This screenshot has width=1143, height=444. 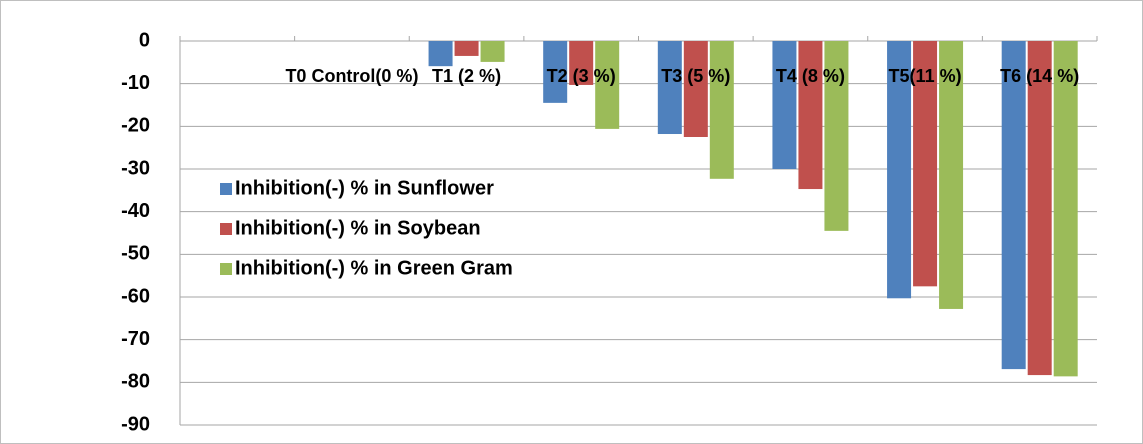 I want to click on y-tick-label: -40, so click(x=135, y=211).